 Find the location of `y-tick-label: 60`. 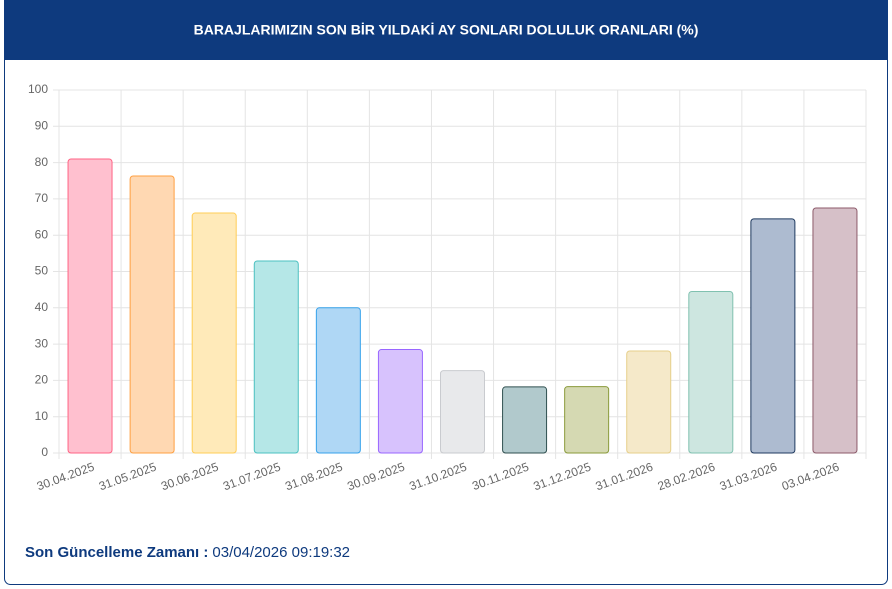

y-tick-label: 60 is located at coordinates (42, 234).